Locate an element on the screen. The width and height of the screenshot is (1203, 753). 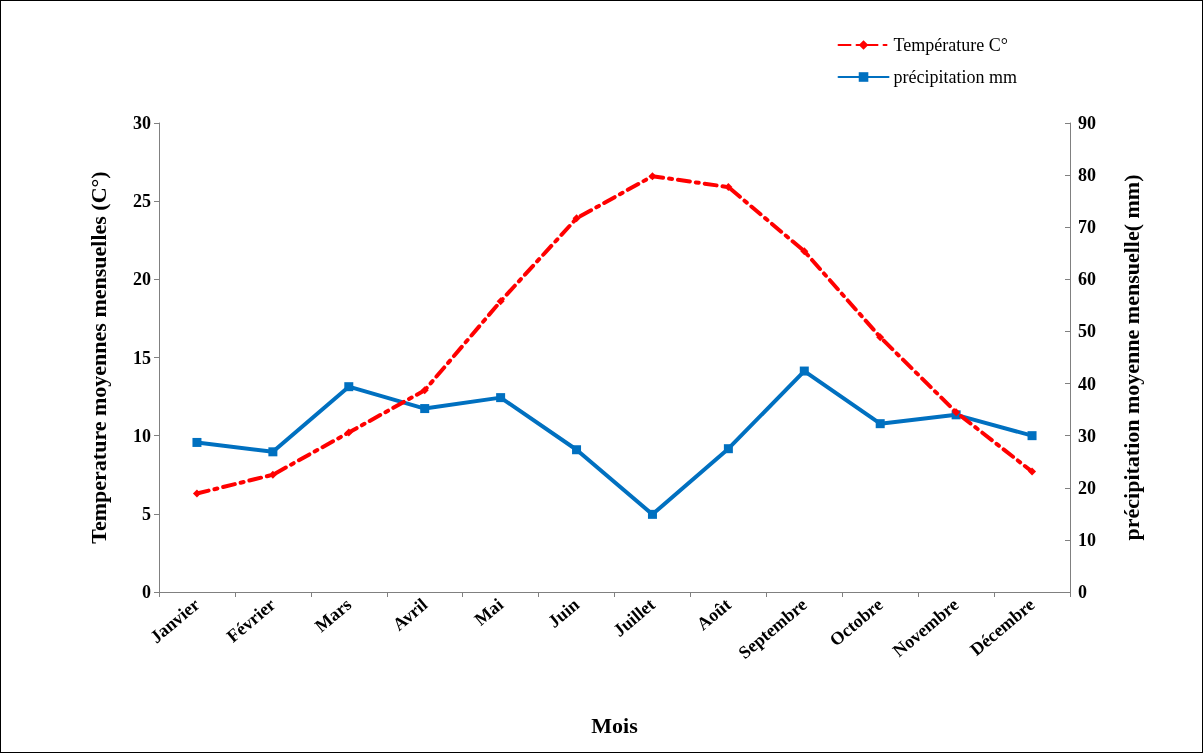
y2-tick-label: 20 is located at coordinates (1087, 487).